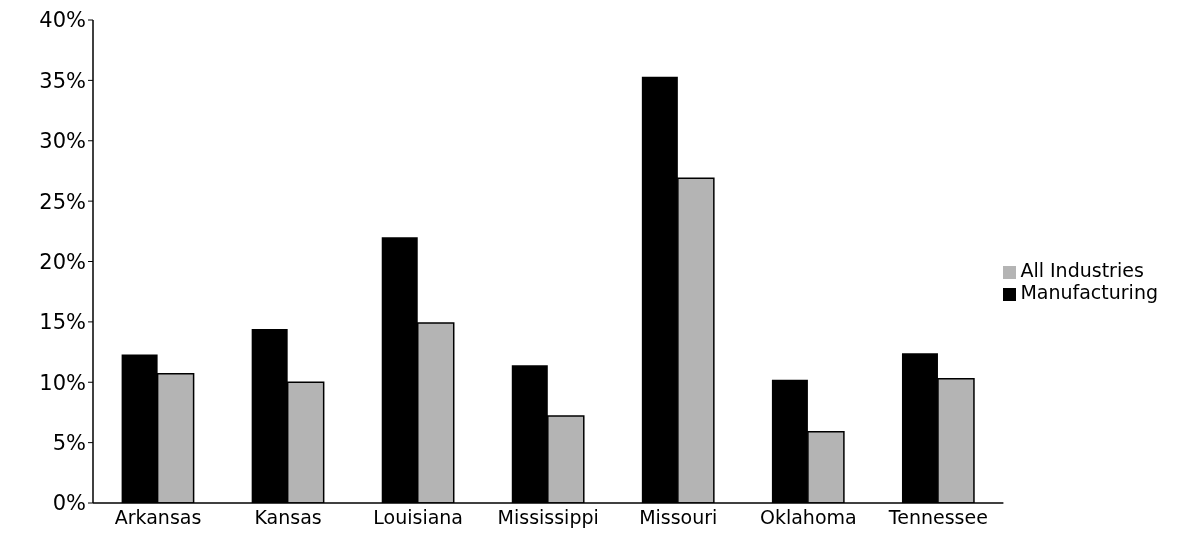  Describe the element at coordinates (62, 201) in the screenshot. I see `y-tick-label: 25%` at that location.